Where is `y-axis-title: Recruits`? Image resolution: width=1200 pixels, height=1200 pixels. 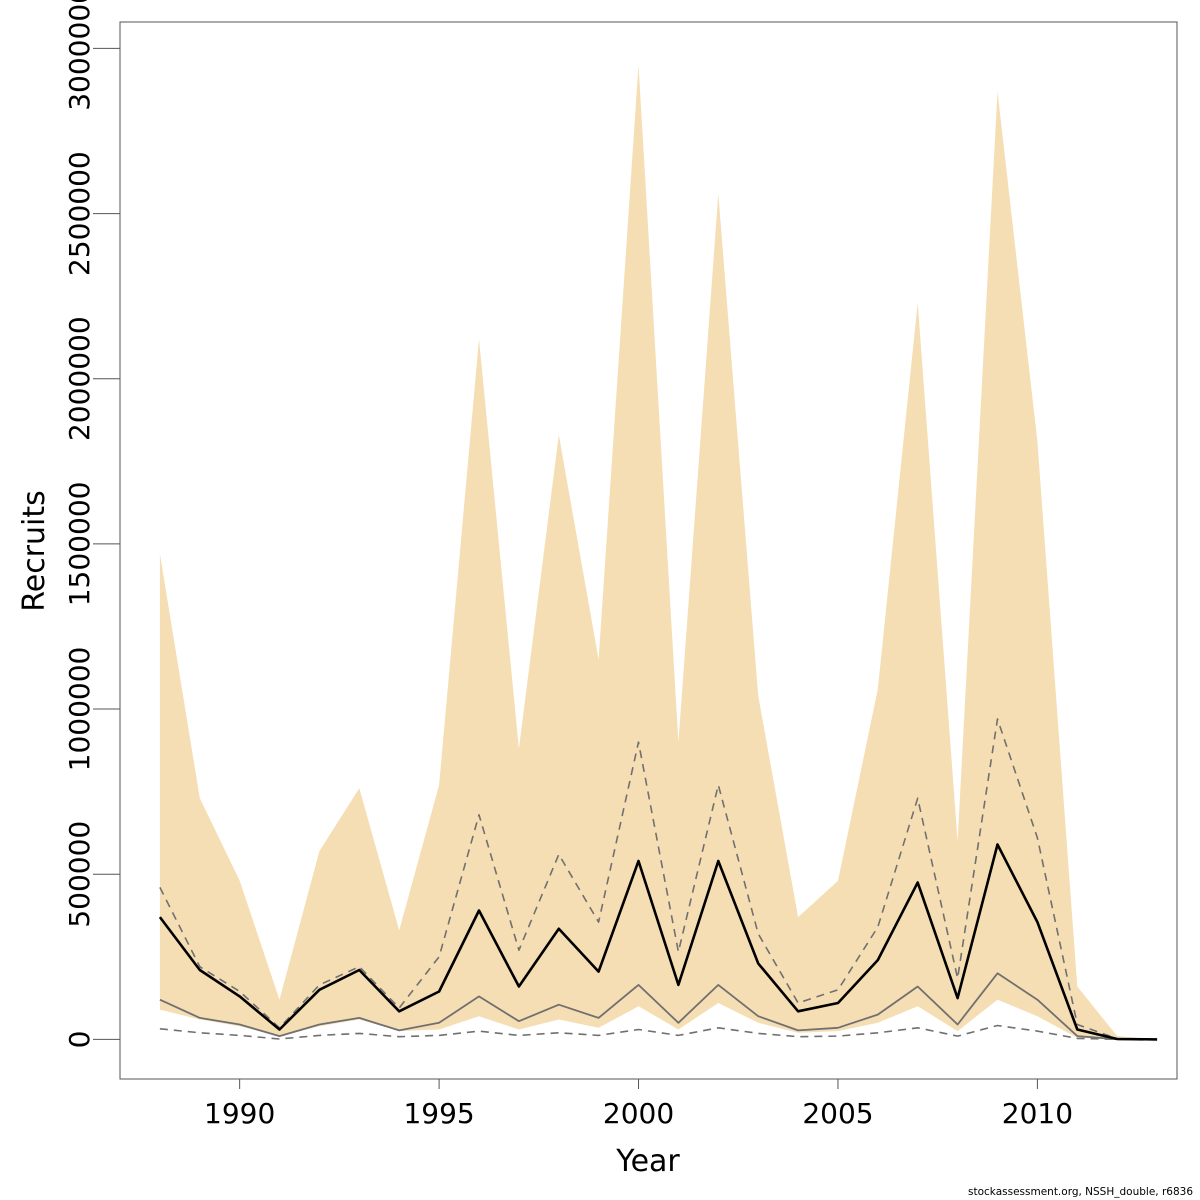 y-axis-title: Recruits is located at coordinates (34, 551).